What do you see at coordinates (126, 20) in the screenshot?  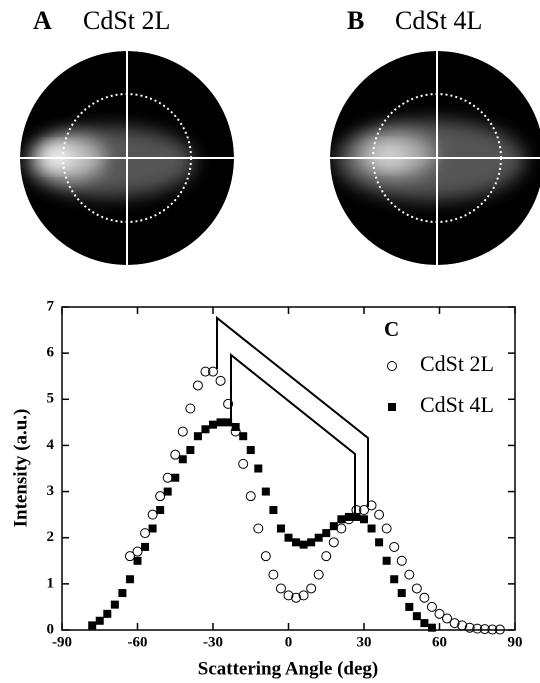 I see `panel-label: CdSt 2L` at bounding box center [126, 20].